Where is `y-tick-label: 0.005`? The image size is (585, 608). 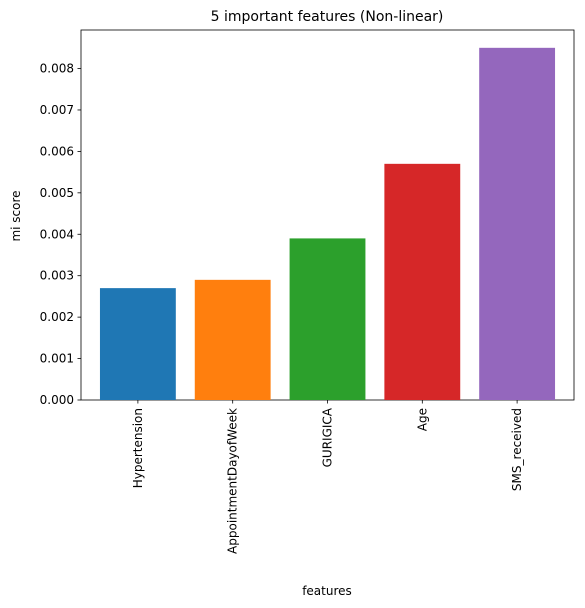 y-tick-label: 0.005 is located at coordinates (57, 193).